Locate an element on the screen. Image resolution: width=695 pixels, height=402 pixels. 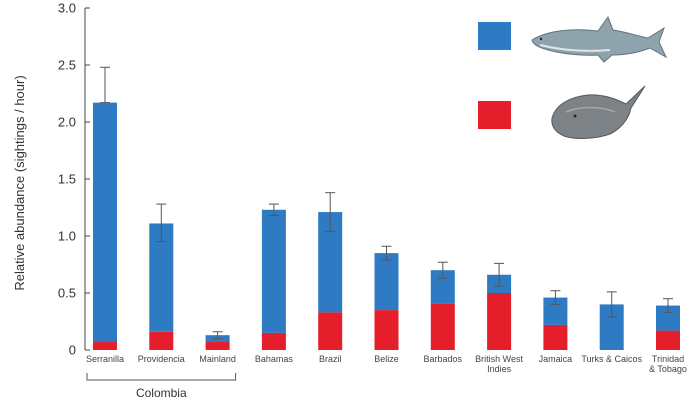
y-tick-label: 1.0 is located at coordinates (67, 236).